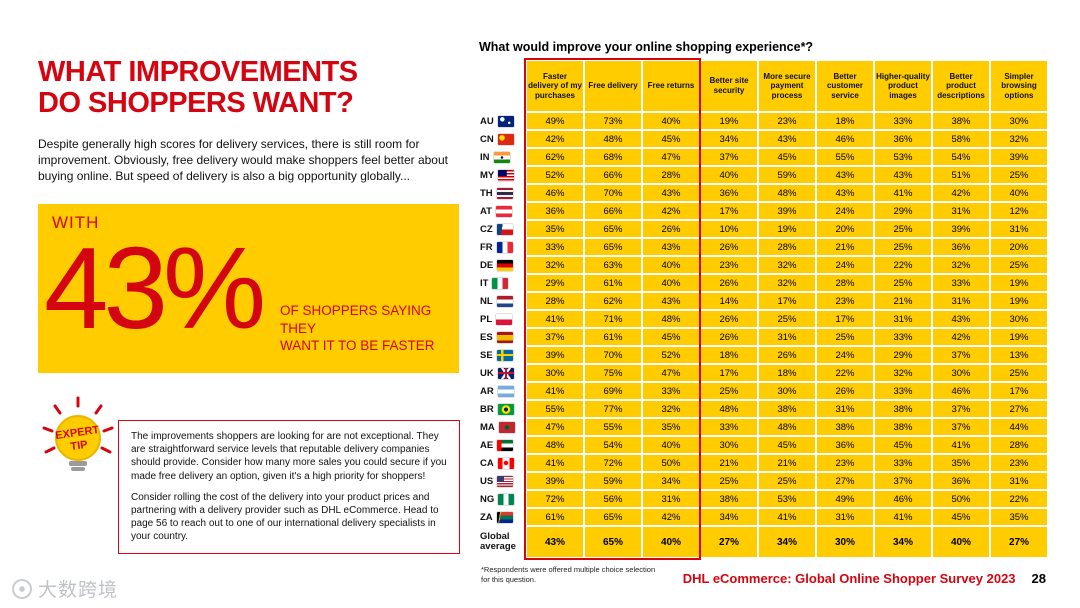 This screenshot has height=608, width=1080. I want to click on bulb-rays-icon, so click(78, 425).